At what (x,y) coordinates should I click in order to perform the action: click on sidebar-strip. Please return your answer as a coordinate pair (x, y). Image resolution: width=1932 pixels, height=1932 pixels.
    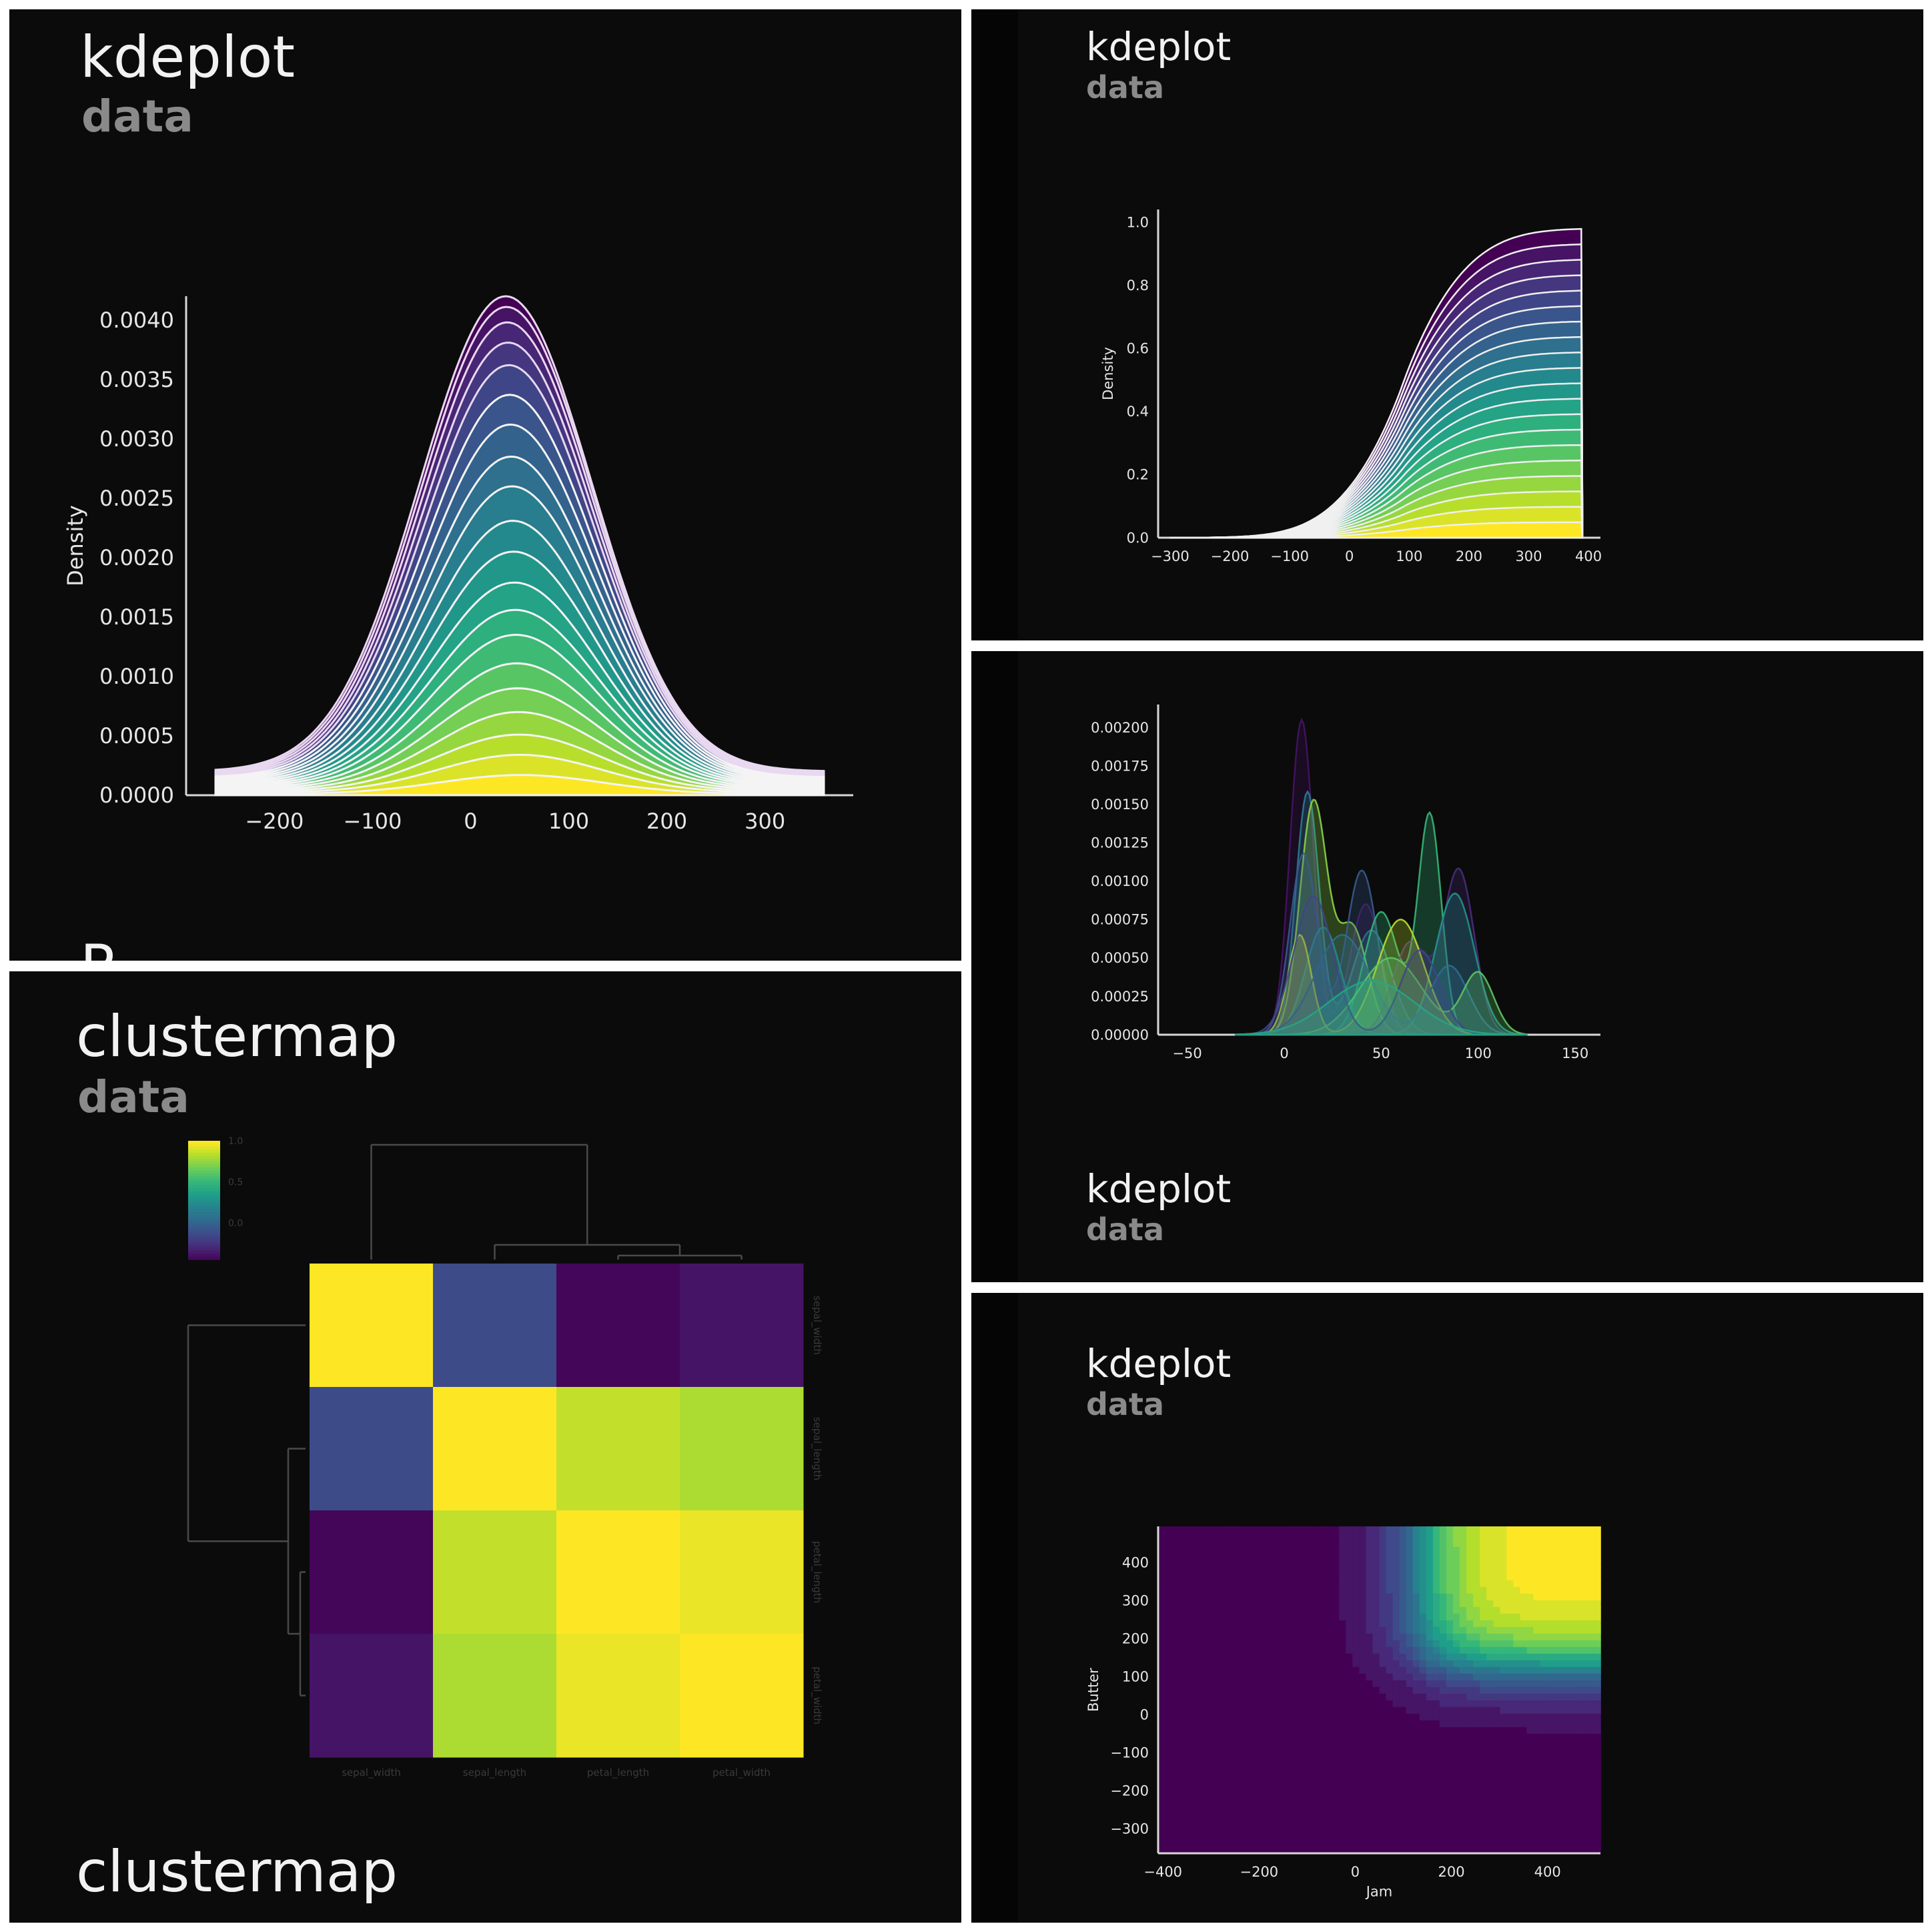
    Looking at the image, I should click on (994, 324).